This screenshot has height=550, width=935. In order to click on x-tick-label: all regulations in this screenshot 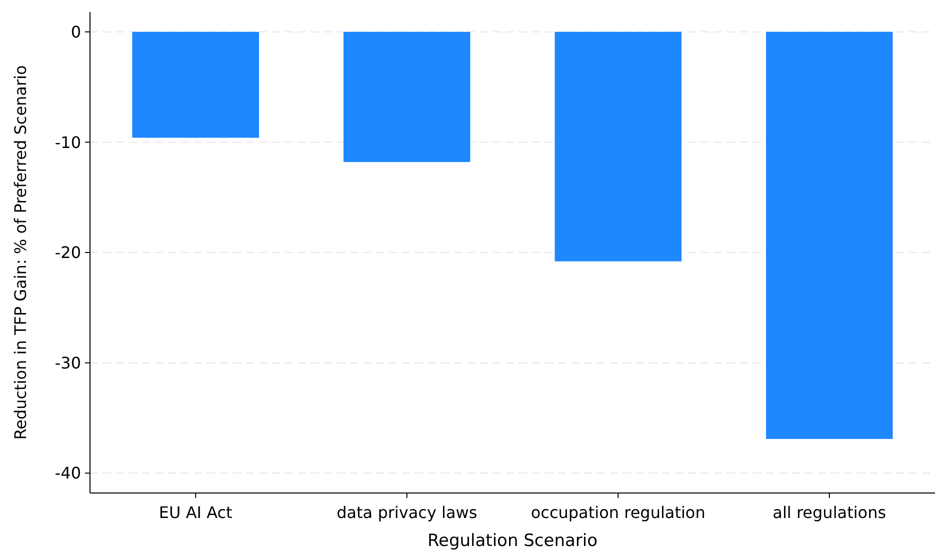, I will do `click(829, 512)`.